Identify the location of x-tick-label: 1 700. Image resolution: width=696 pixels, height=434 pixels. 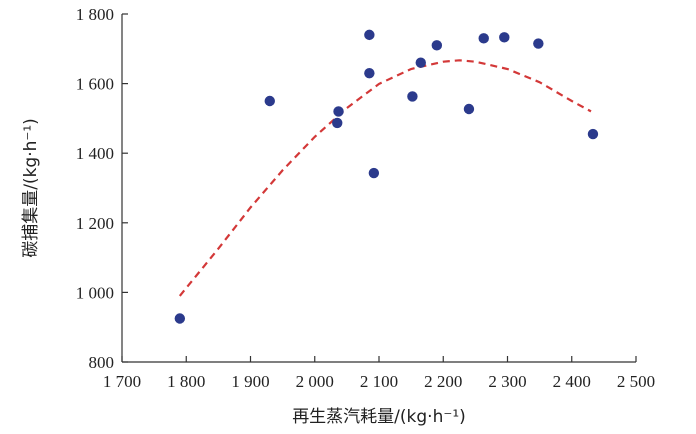
(122, 381).